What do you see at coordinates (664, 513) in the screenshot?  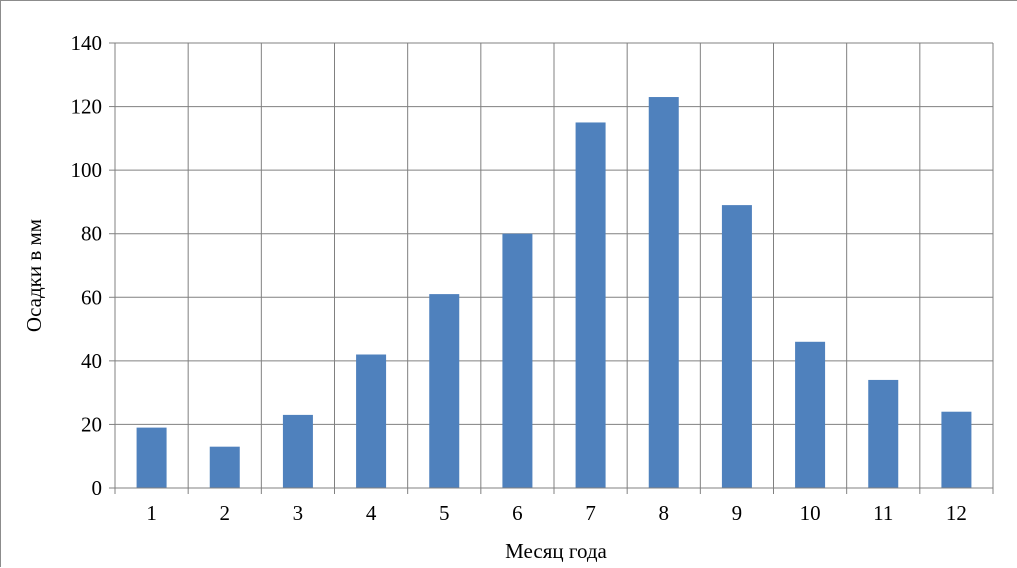 I see `x-tick-label: 8` at bounding box center [664, 513].